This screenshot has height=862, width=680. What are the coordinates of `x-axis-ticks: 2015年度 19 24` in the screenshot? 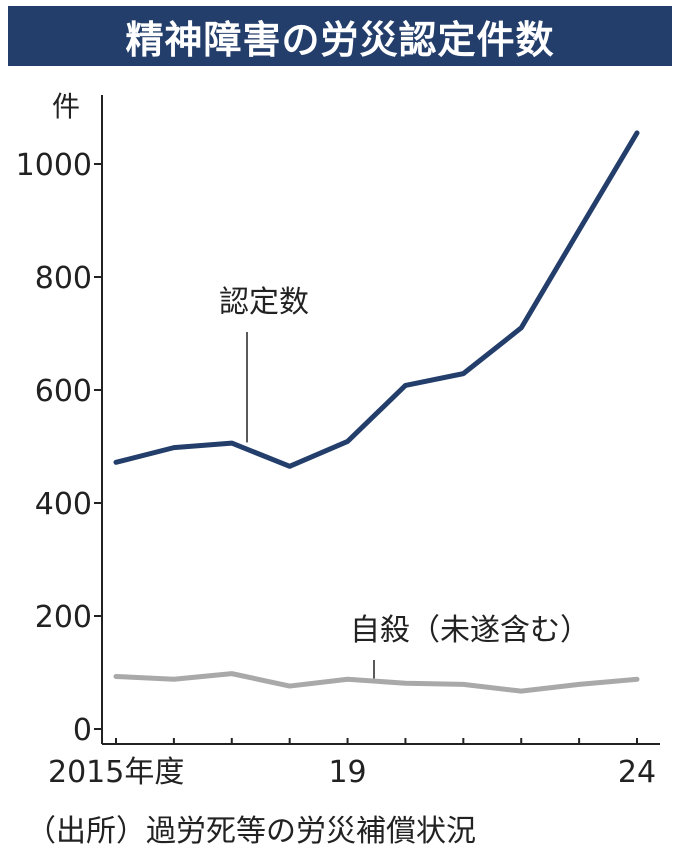 It's located at (352, 764).